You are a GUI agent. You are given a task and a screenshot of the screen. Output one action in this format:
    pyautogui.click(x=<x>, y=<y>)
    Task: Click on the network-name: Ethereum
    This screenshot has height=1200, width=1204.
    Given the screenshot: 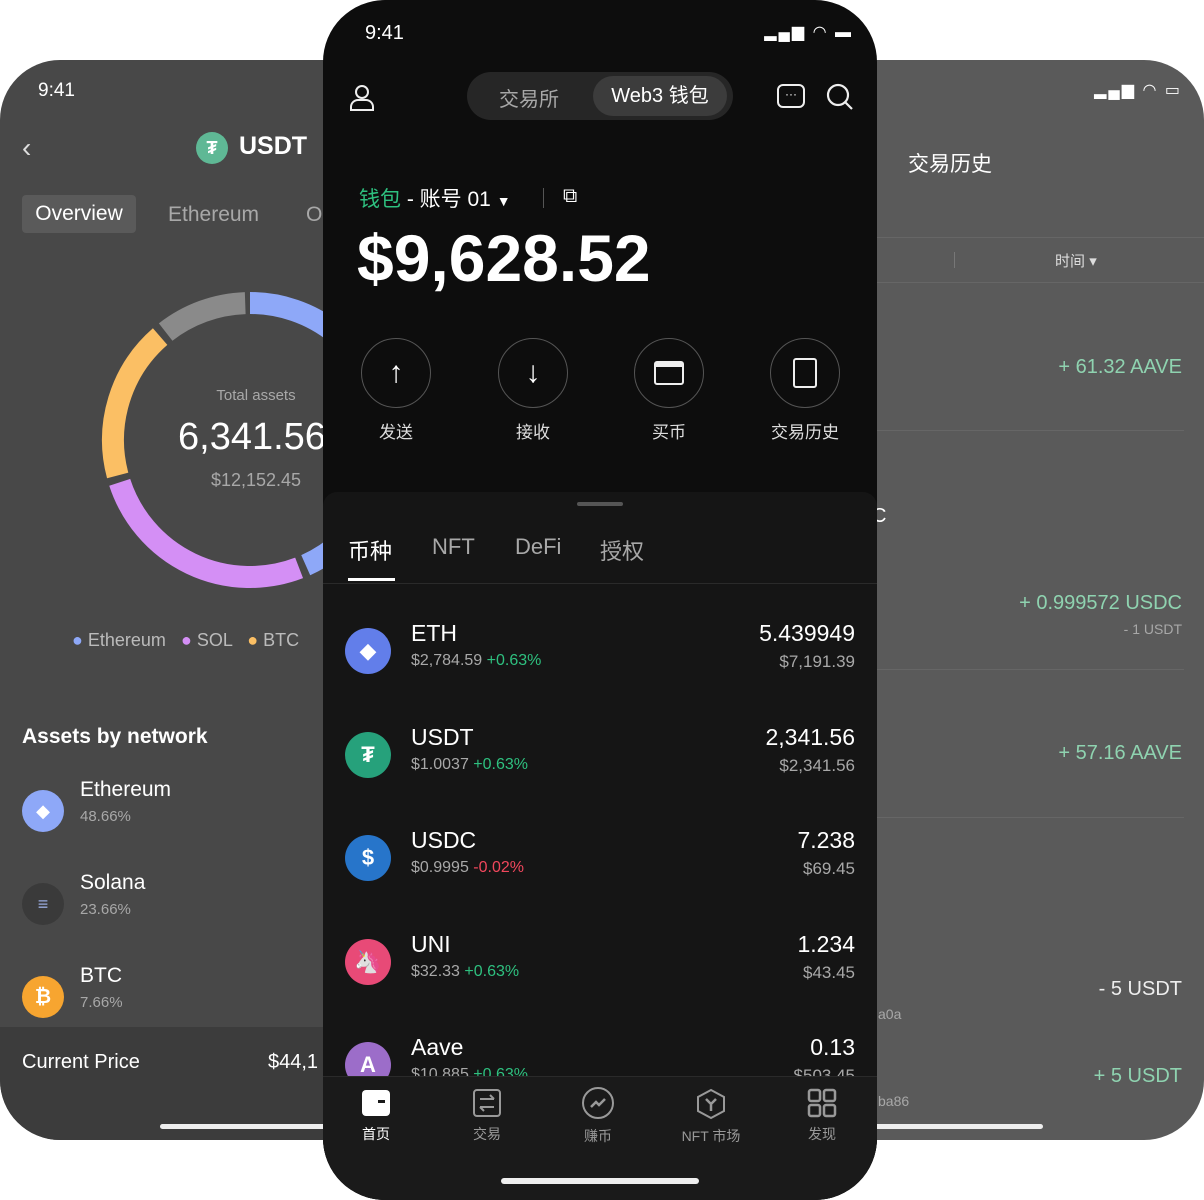 What is the action you would take?
    pyautogui.click(x=126, y=789)
    